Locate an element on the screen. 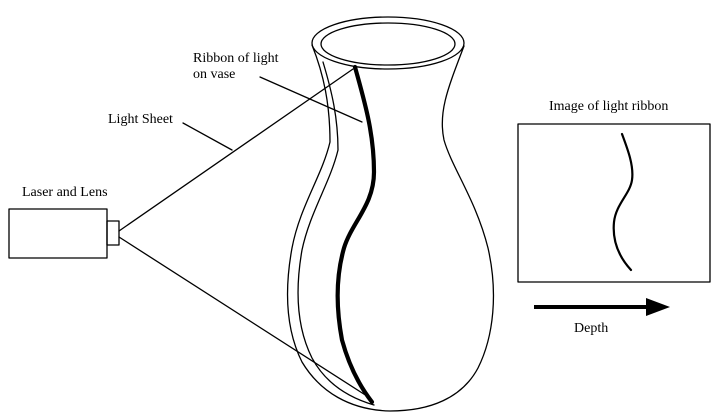 Image resolution: width=720 pixels, height=419 pixels. image-frame is located at coordinates (614, 203).